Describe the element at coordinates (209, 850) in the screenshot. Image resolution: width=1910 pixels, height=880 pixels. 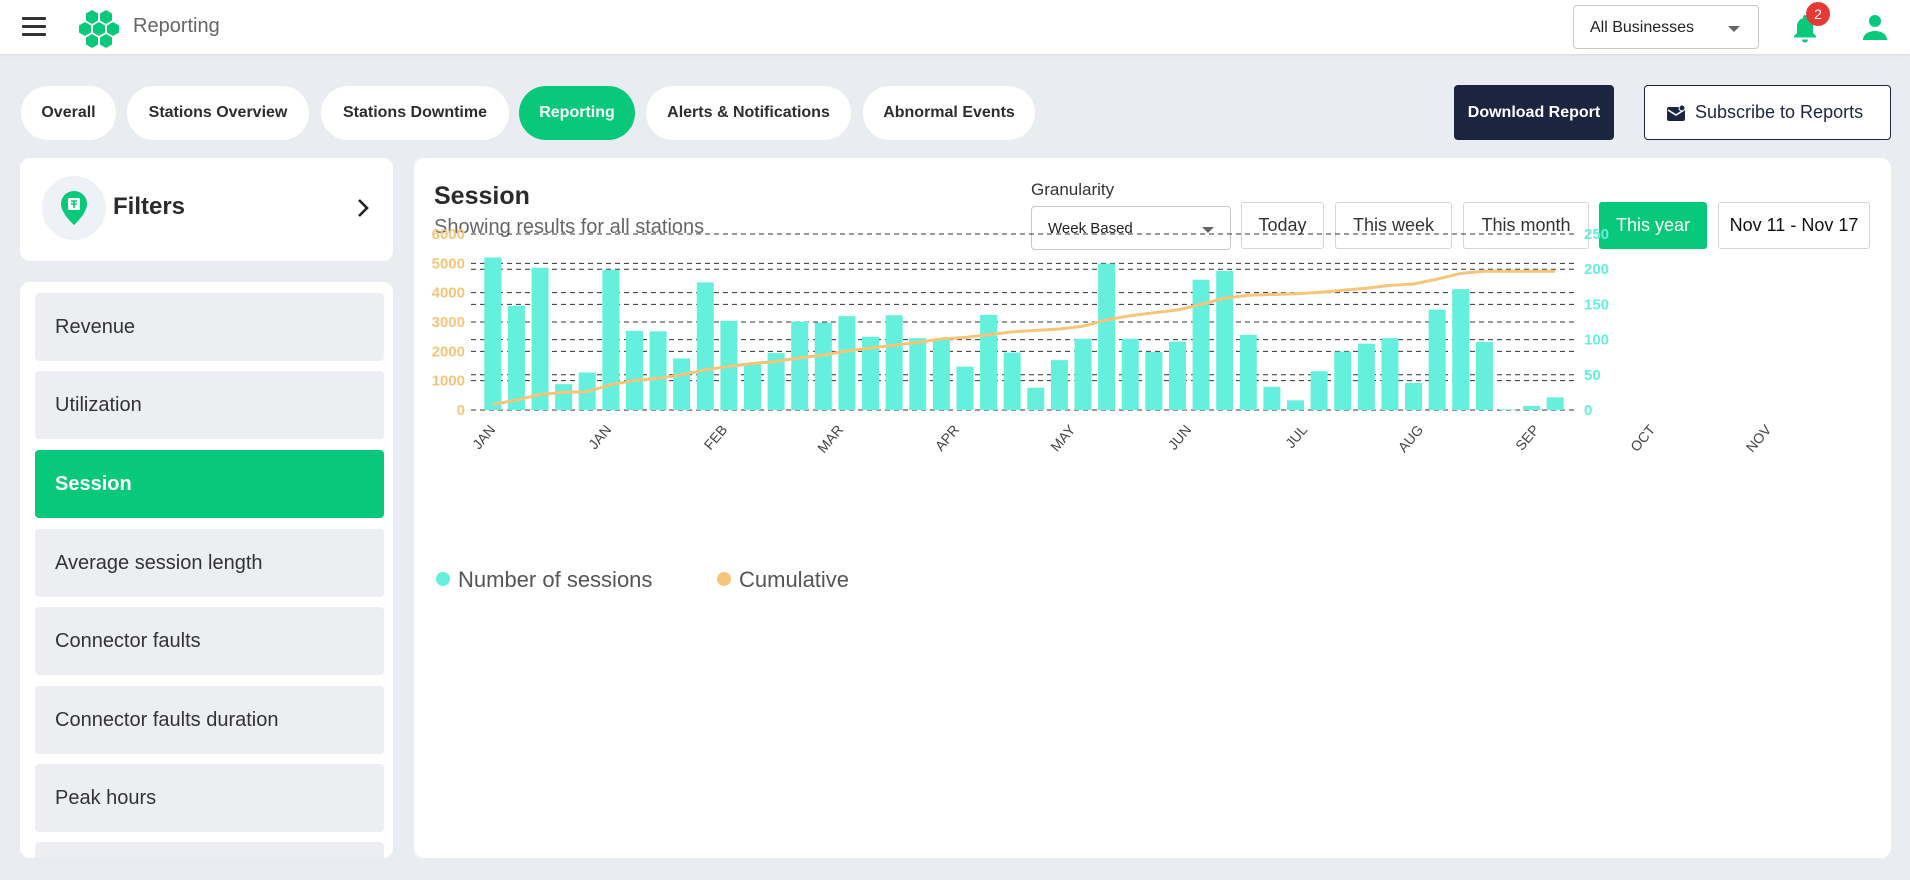
I see `metric-more` at that location.